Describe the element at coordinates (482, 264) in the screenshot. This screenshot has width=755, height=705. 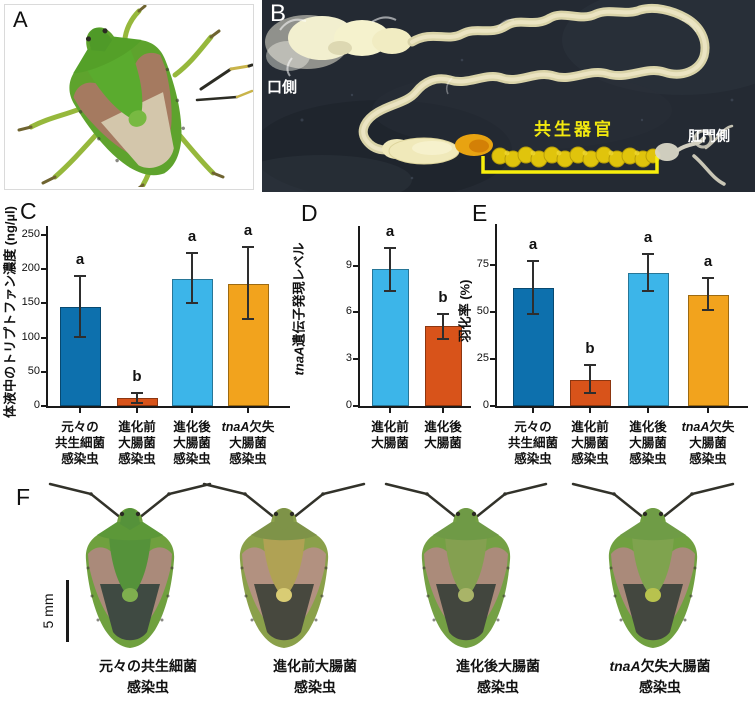
I see `y-tick-label: 75` at that location.